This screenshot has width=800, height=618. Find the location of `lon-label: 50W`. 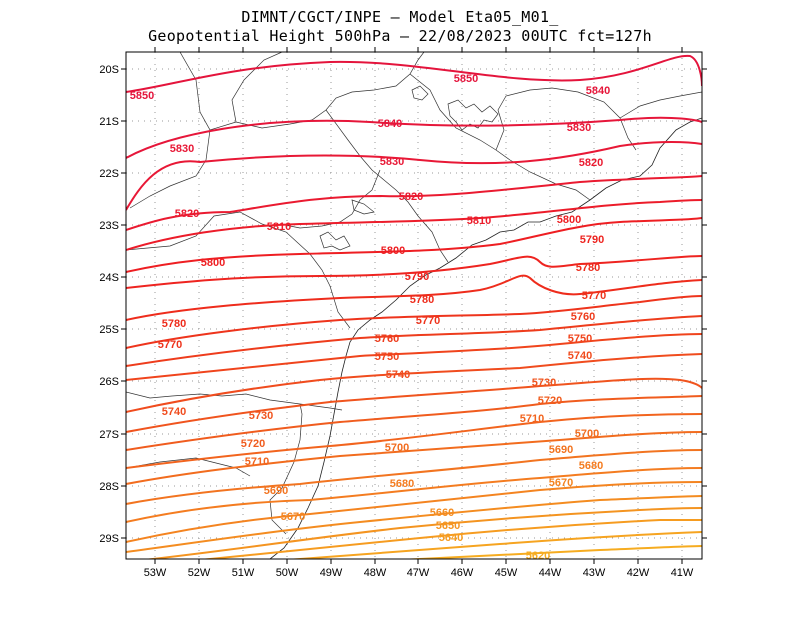

lon-label: 50W is located at coordinates (287, 573).